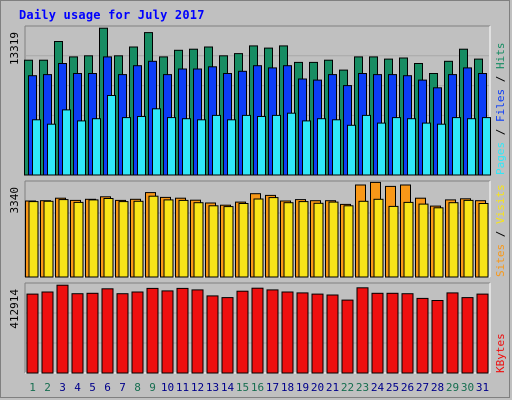 This screenshot has height=400, width=512. Describe the element at coordinates (257, 387) in the screenshot. I see `x-tick-label-day-16: 16` at that location.